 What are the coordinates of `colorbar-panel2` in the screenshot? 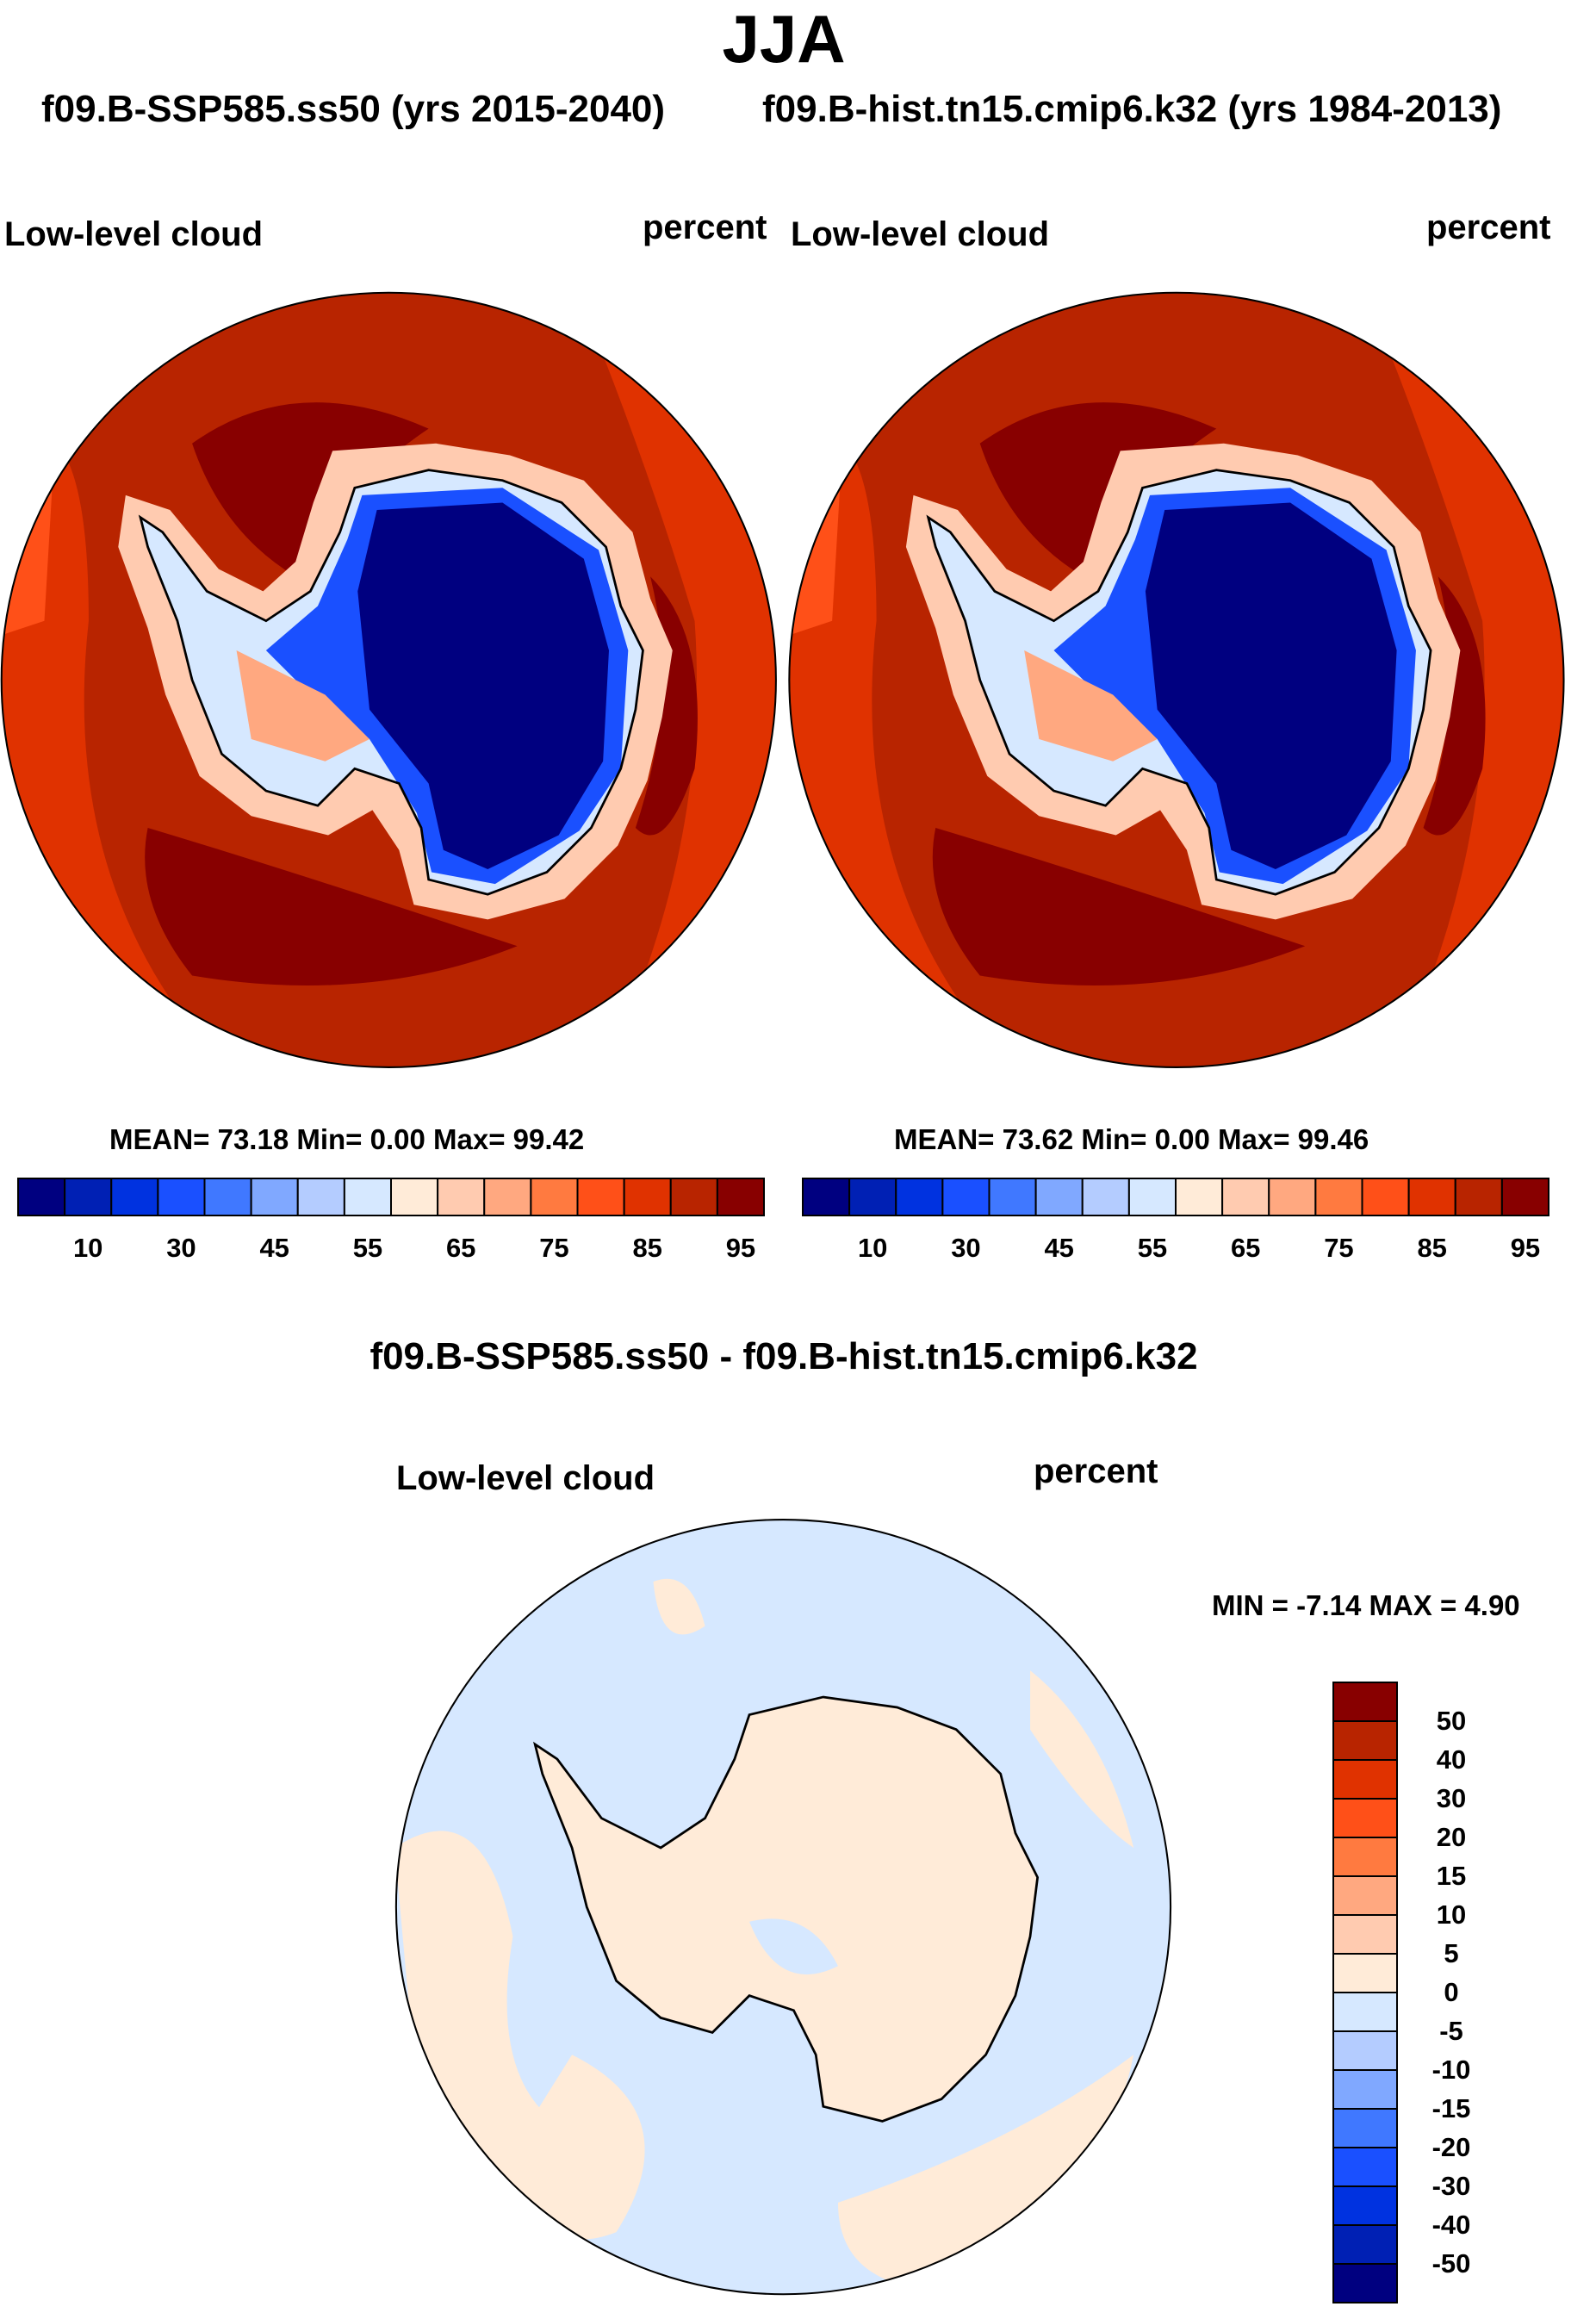 It's located at (1175, 1197).